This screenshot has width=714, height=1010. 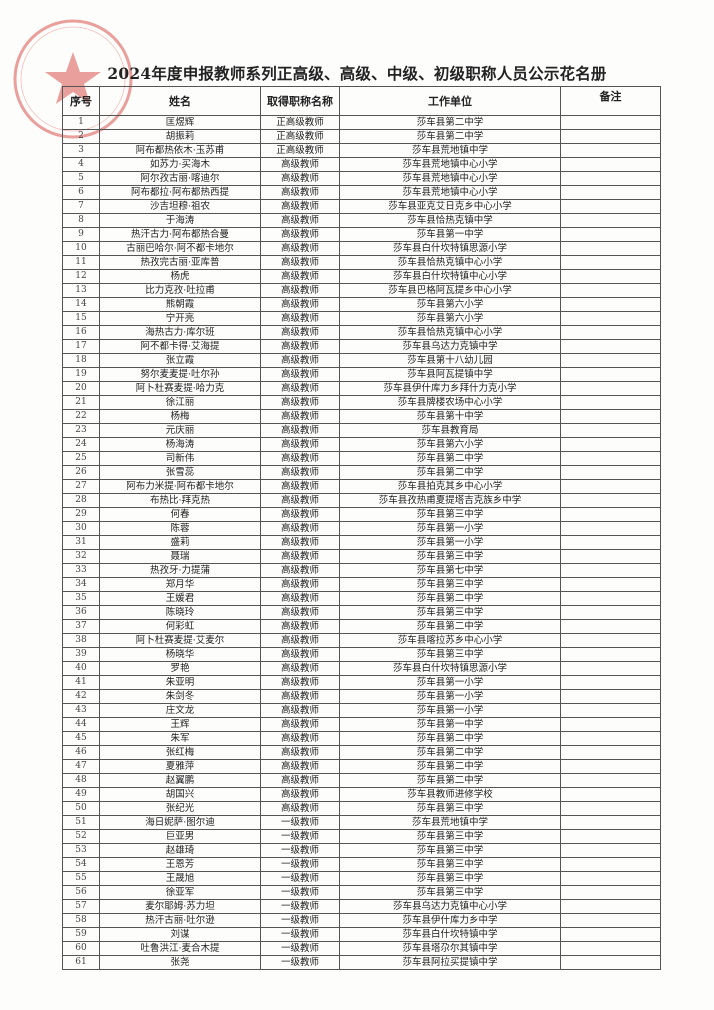 I want to click on cell-name: 阿卜杜赛麦提·哈力克, so click(x=180, y=388).